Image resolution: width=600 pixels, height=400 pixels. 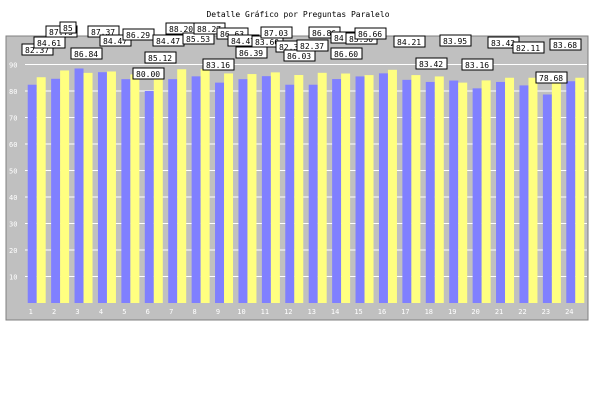 I want to click on data-label: 85.12, so click(x=160, y=57).